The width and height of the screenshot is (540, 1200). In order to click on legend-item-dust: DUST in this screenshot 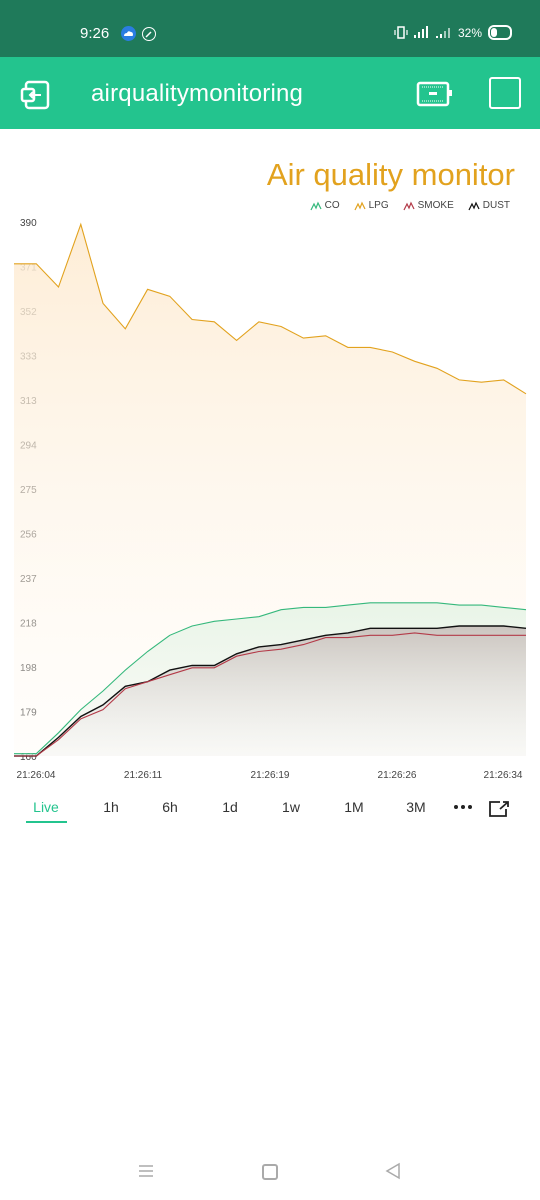, I will do `click(489, 205)`.